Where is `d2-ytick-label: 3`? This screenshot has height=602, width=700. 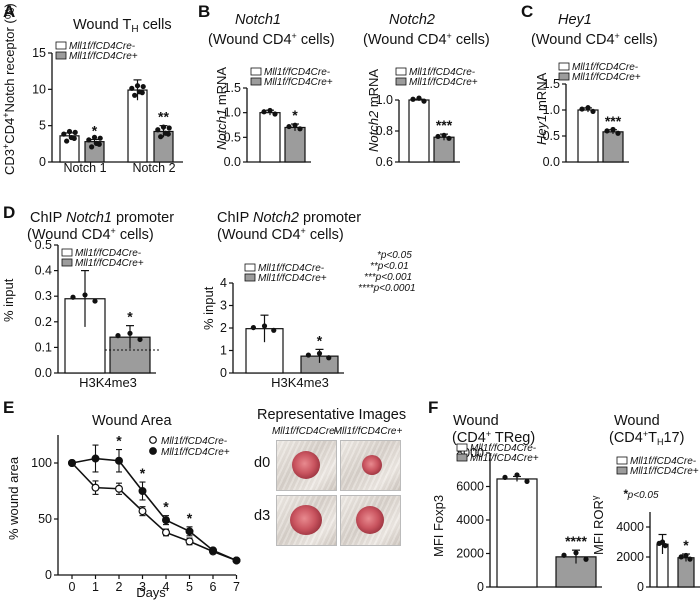
d2-ytick-label: 3 is located at coordinates (223, 306).